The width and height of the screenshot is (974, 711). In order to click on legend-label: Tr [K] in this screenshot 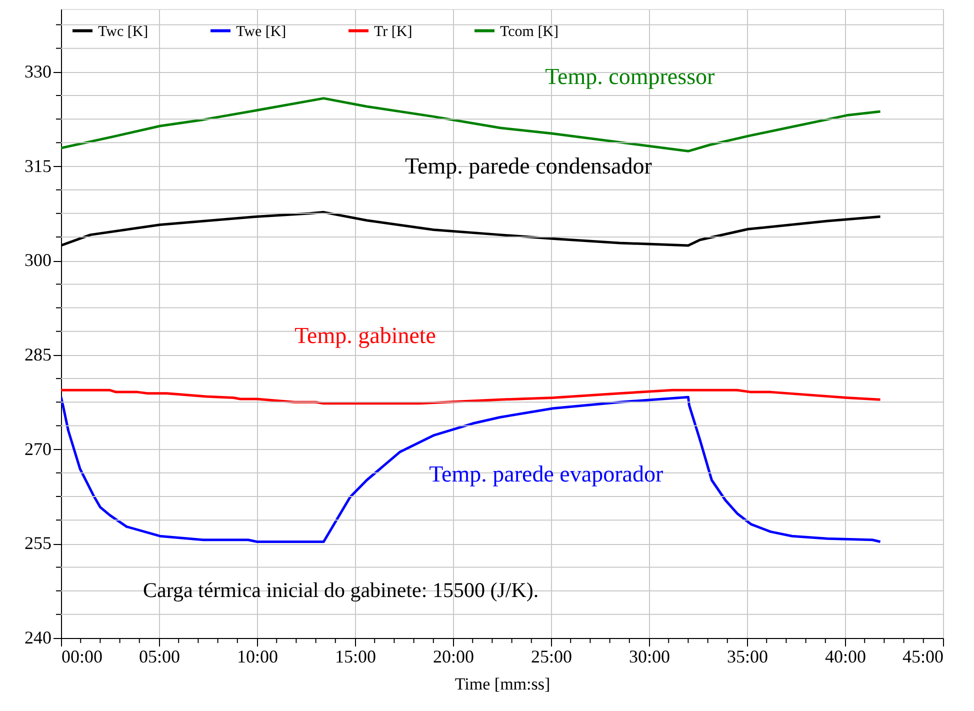, I will do `click(393, 32)`.